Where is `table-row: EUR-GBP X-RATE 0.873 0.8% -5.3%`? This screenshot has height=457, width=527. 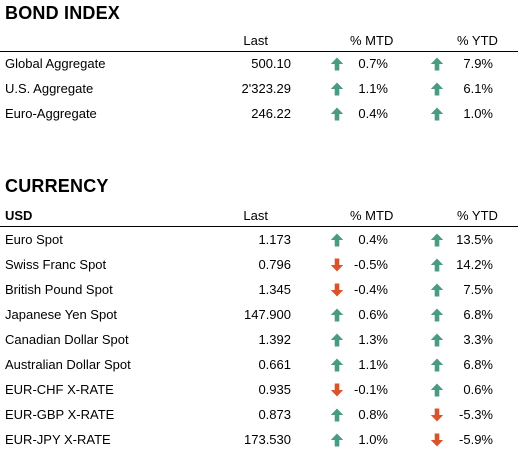 table-row: EUR-GBP X-RATE 0.873 0.8% -5.3% is located at coordinates (259, 415).